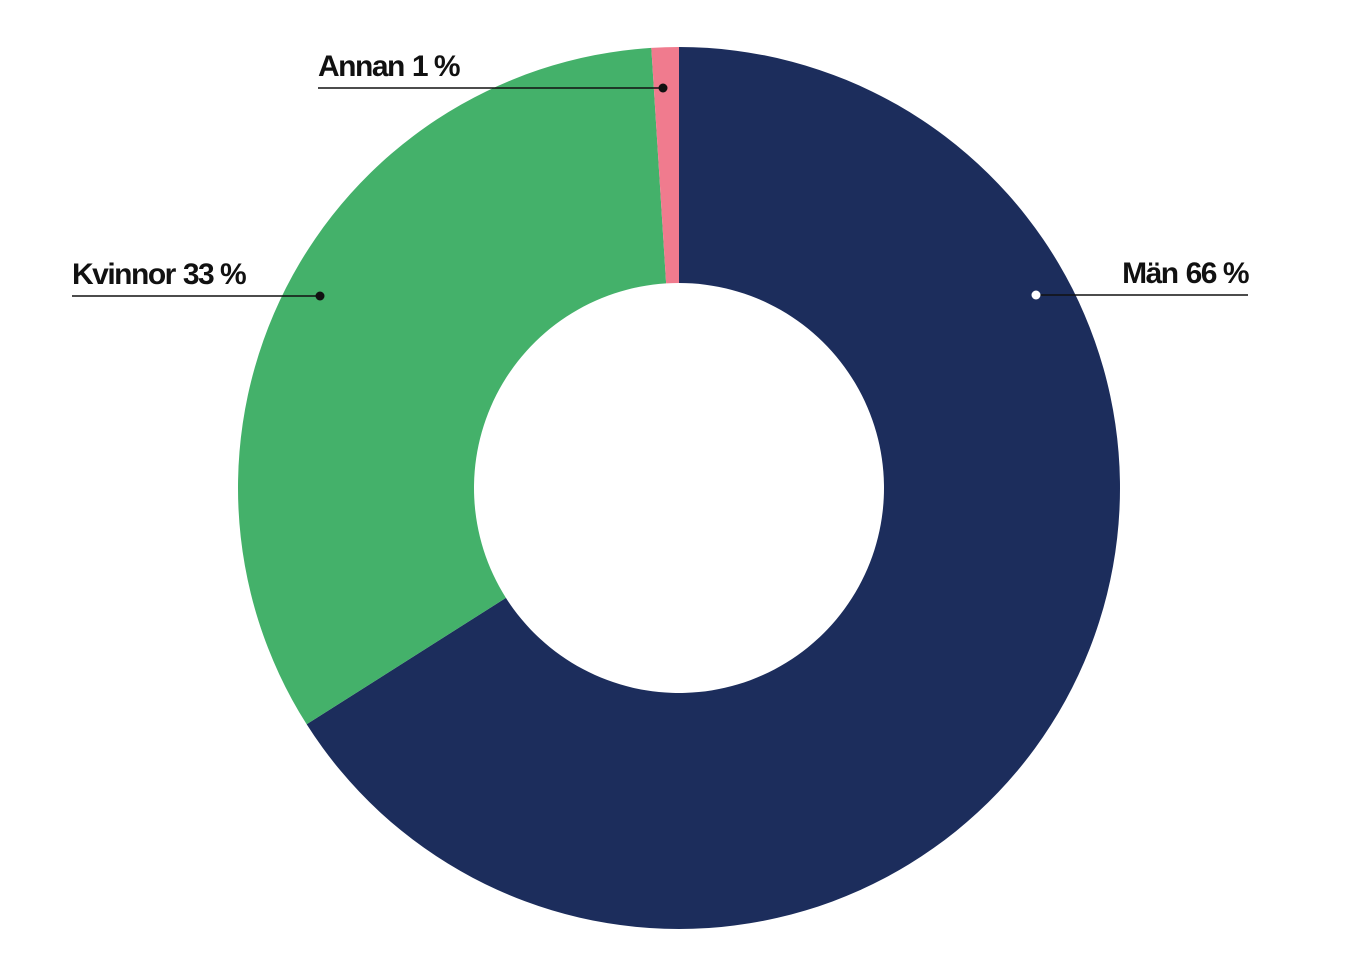 The width and height of the screenshot is (1367, 969). Describe the element at coordinates (436, 66) in the screenshot. I see `value-label: 1 %` at that location.